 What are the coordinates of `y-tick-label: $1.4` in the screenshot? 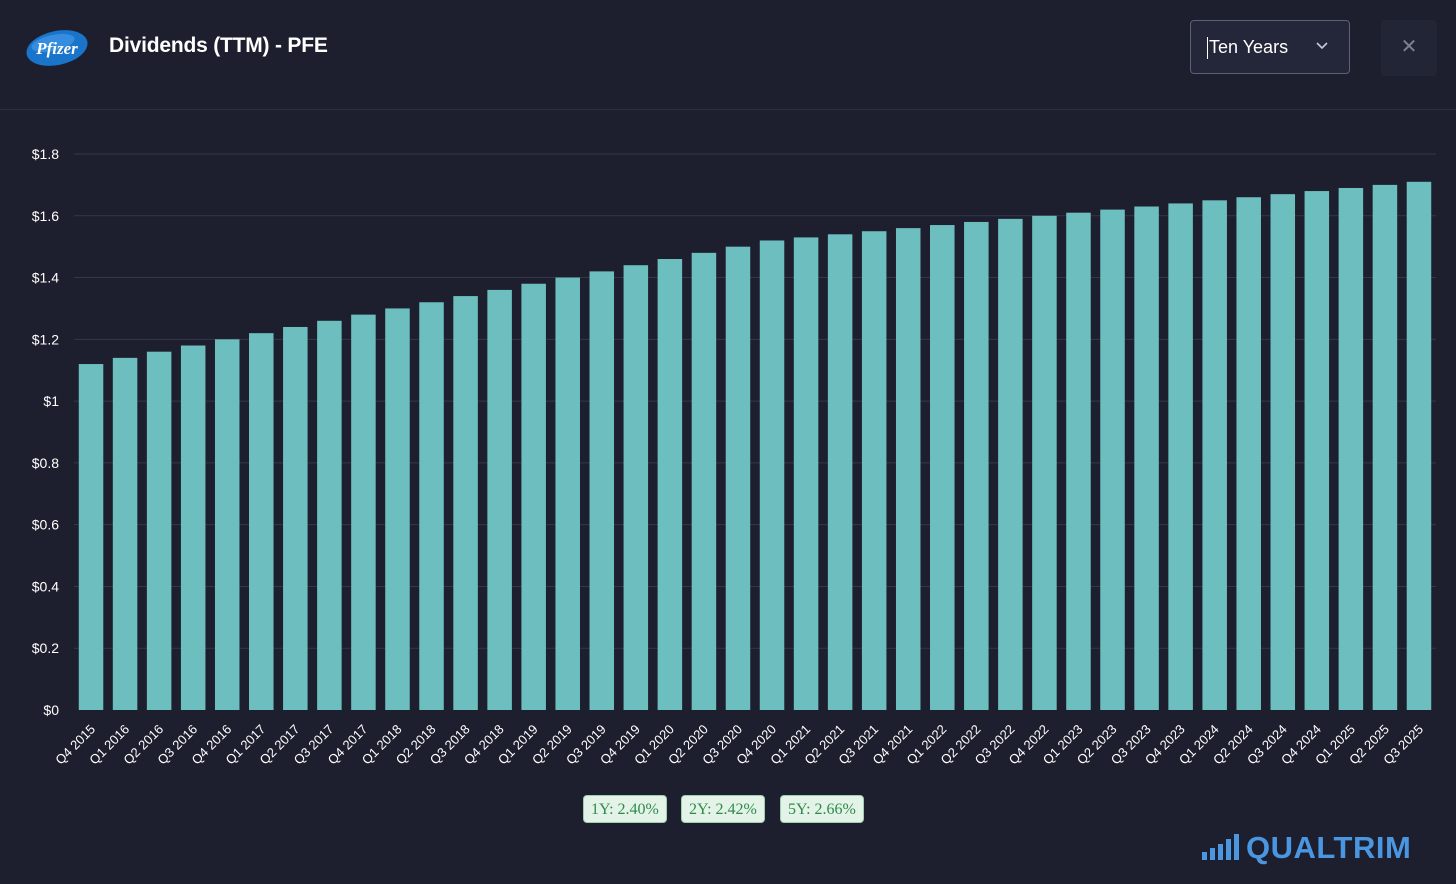 It's located at (45, 278).